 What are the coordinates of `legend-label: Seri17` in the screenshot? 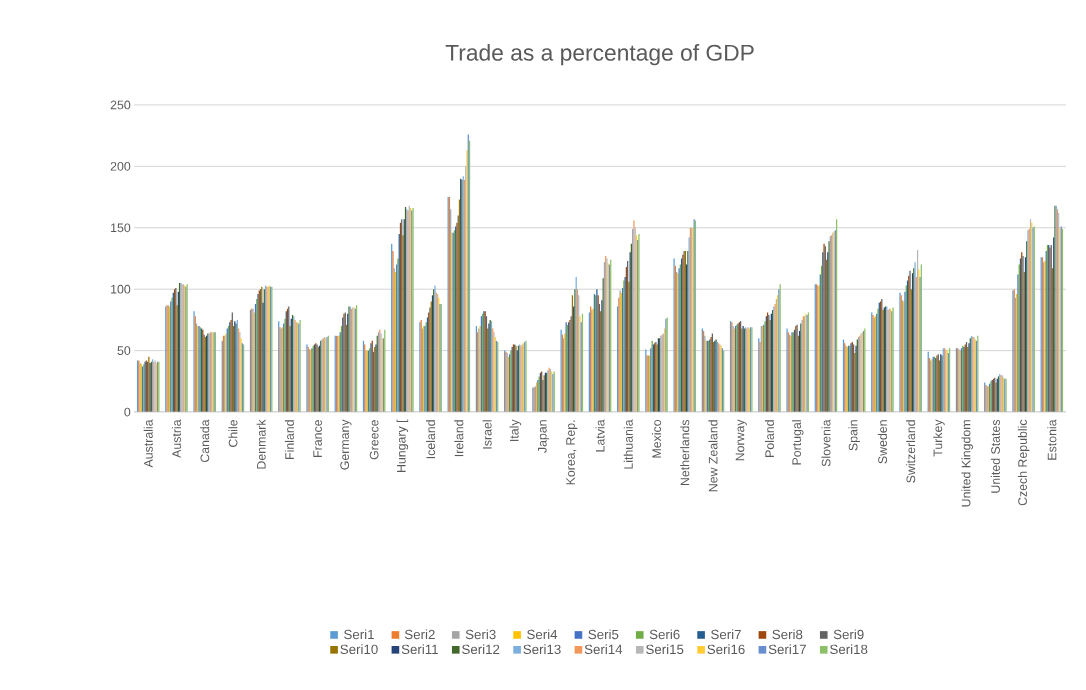 It's located at (787, 649).